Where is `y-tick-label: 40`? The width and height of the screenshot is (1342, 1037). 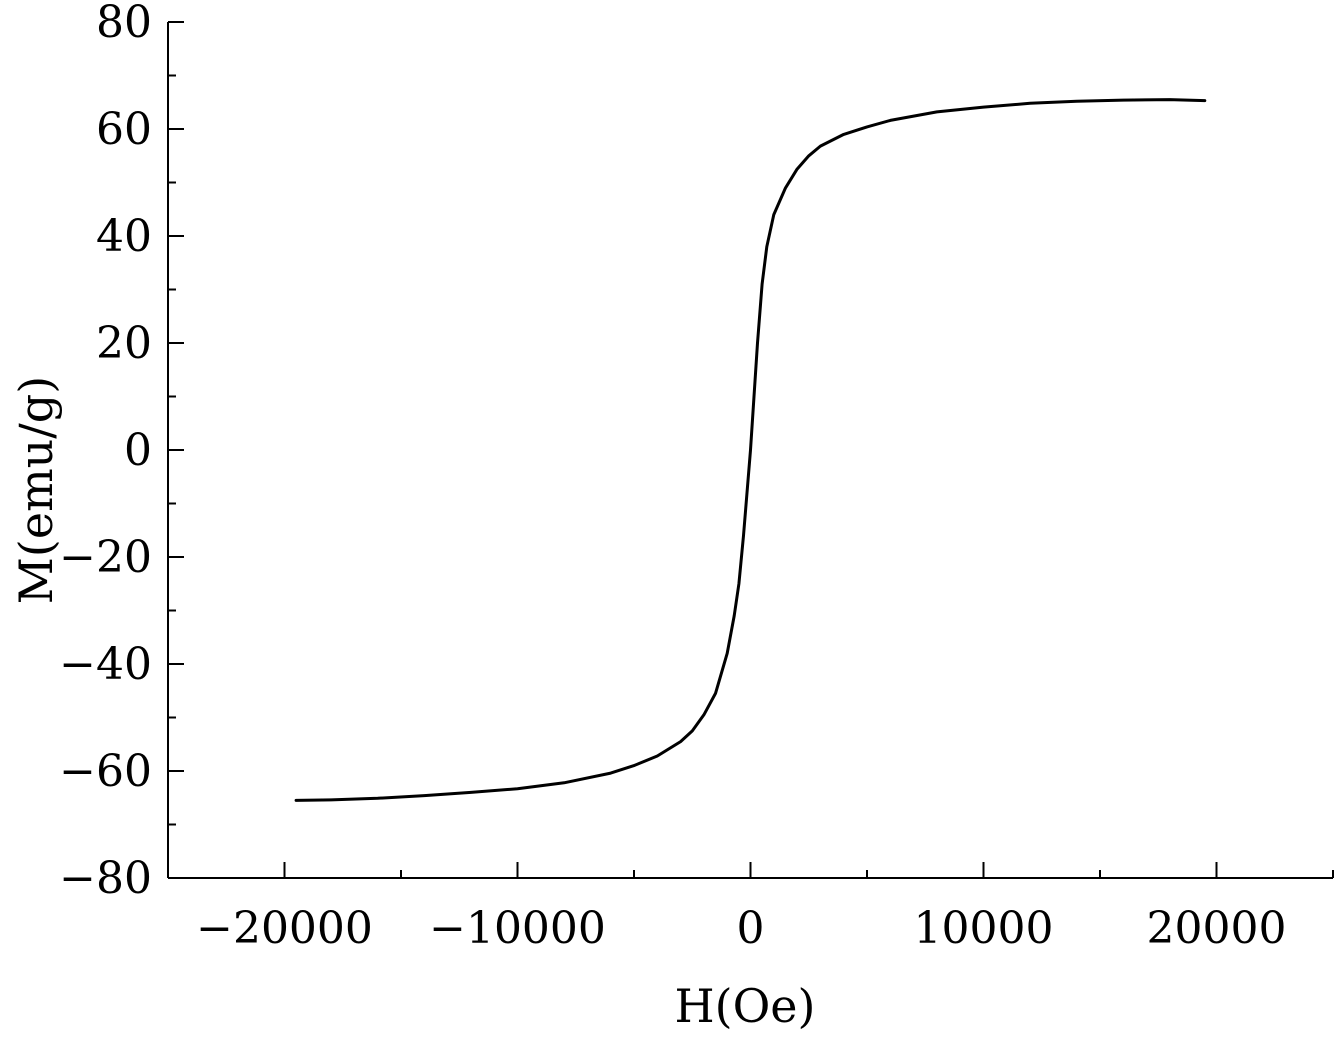 y-tick-label: 40 is located at coordinates (124, 236).